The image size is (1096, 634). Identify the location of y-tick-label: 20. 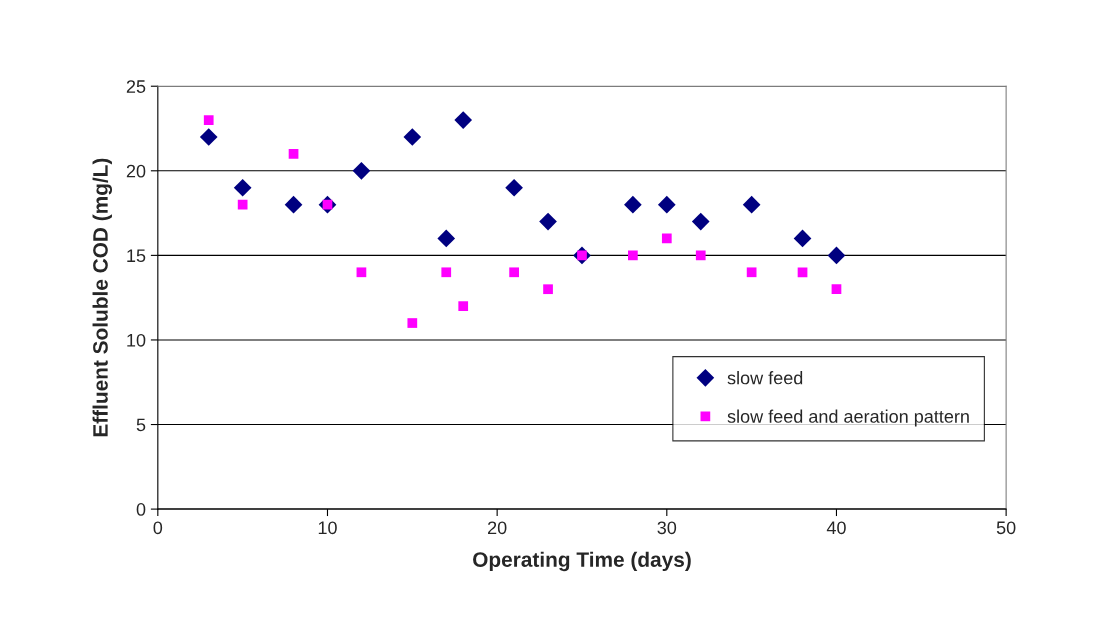
(136, 171).